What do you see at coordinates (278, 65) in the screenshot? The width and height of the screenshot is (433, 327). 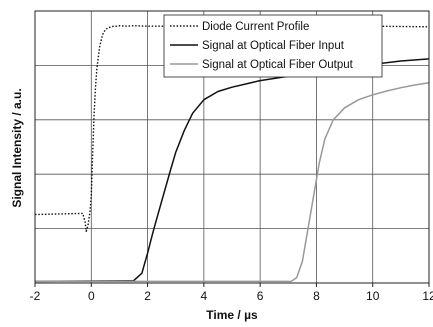 I see `legend-label-3: Signal at Optical Fiber Output` at bounding box center [278, 65].